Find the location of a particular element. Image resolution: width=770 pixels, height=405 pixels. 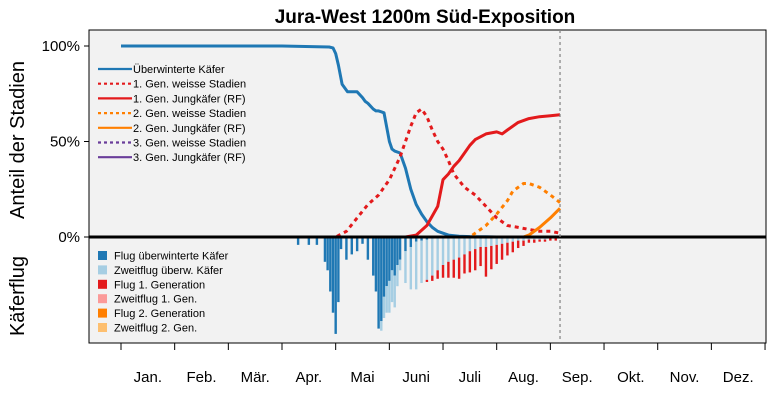

x-tick-label: Okt. is located at coordinates (631, 377).